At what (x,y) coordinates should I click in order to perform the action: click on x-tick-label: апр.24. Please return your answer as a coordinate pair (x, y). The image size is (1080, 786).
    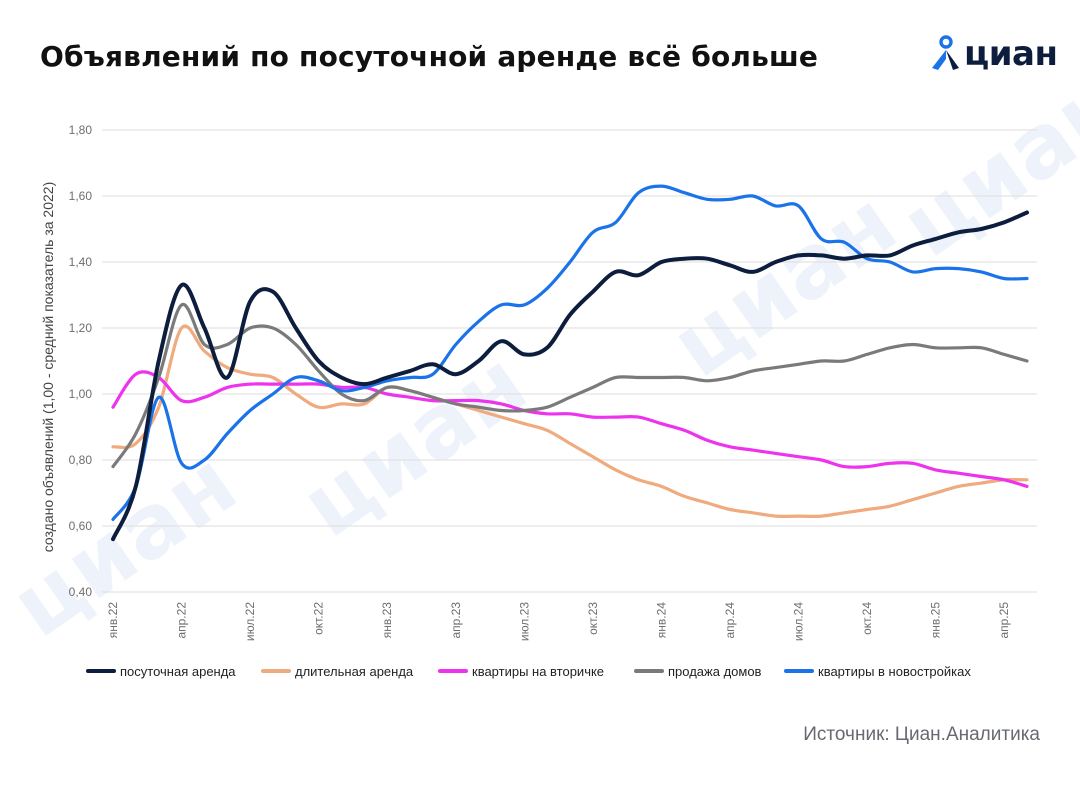
    Looking at the image, I should click on (730, 620).